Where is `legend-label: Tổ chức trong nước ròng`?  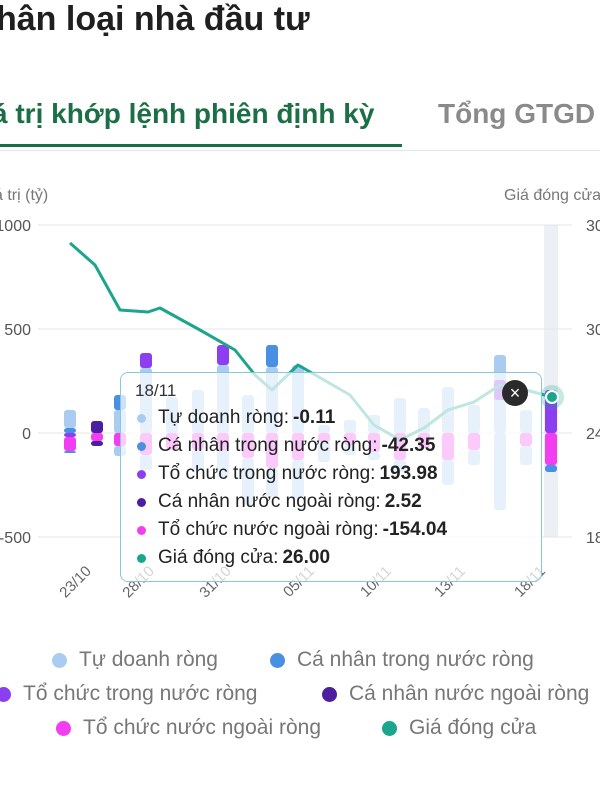
legend-label: Tổ chức trong nước ròng is located at coordinates (140, 693).